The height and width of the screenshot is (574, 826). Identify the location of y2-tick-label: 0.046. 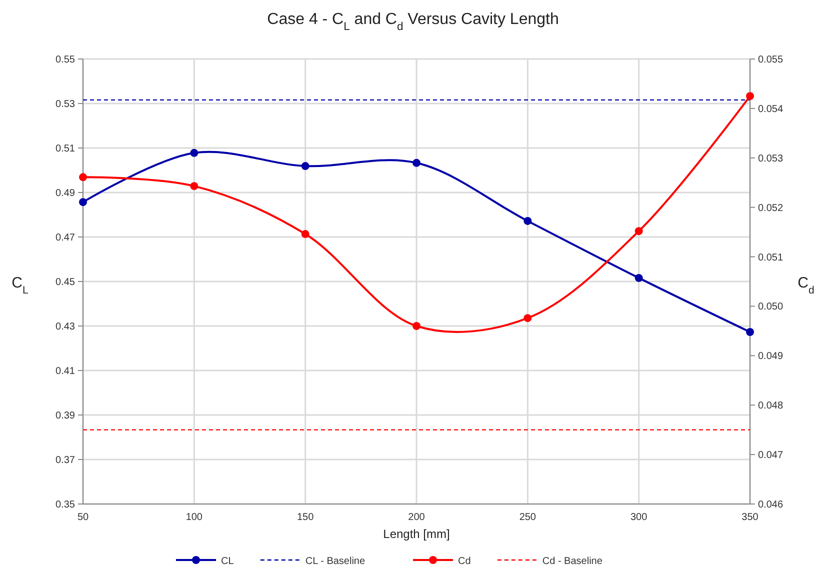
(771, 505).